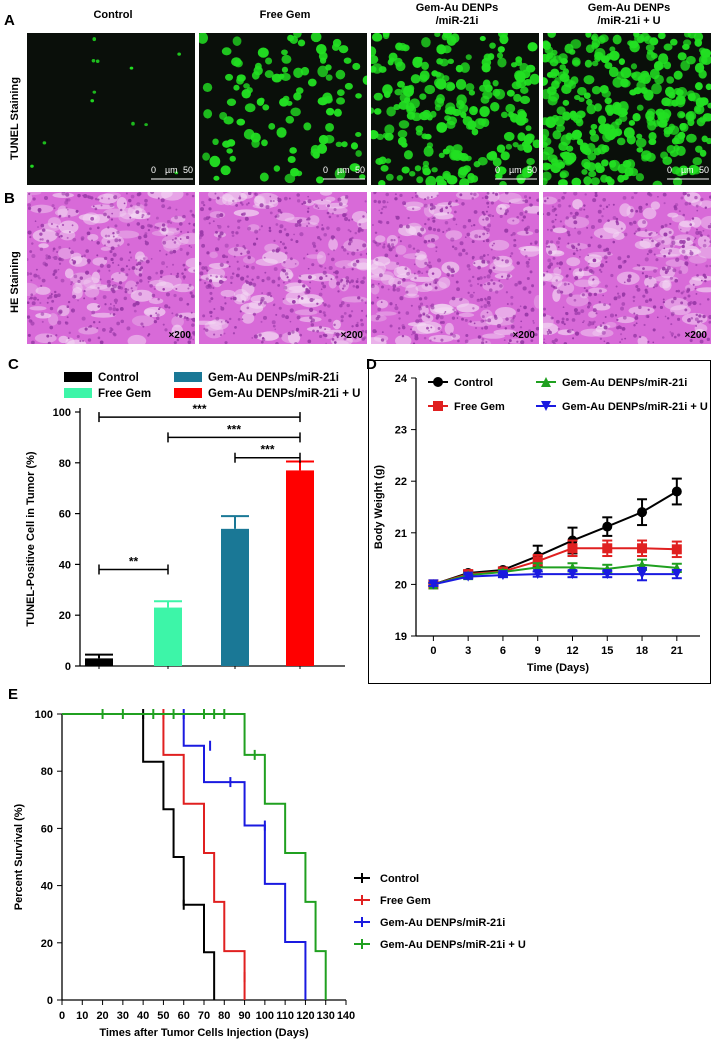 This screenshot has height=1049, width=716. What do you see at coordinates (283, 268) in the screenshot?
I see `he-background` at bounding box center [283, 268].